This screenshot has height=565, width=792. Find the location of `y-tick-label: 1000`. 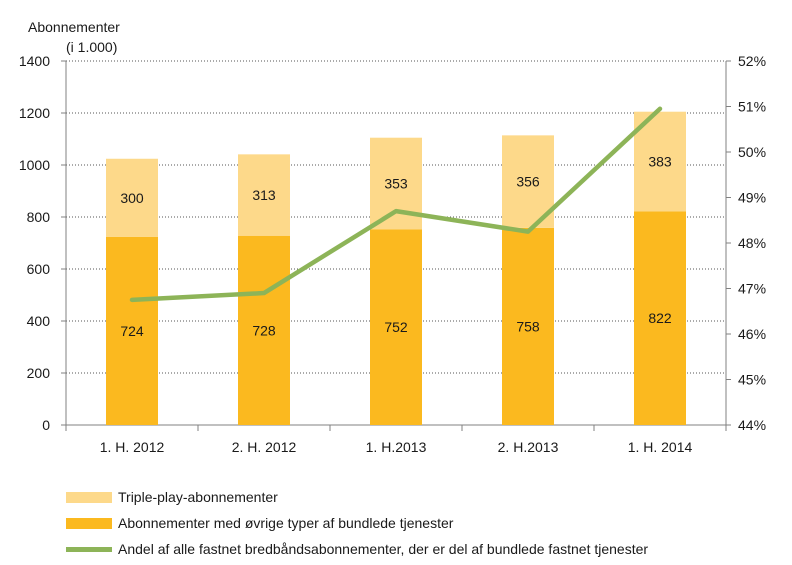

y-tick-label: 1000 is located at coordinates (34, 165).